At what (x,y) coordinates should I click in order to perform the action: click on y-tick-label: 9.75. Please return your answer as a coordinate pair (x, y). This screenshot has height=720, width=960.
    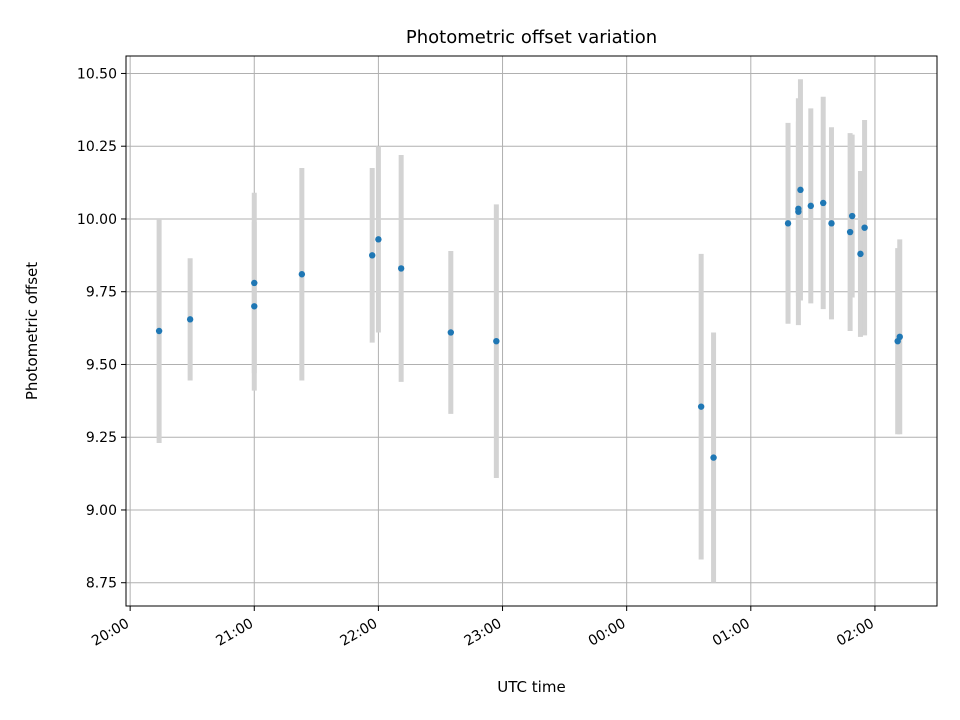
    Looking at the image, I should click on (101, 293).